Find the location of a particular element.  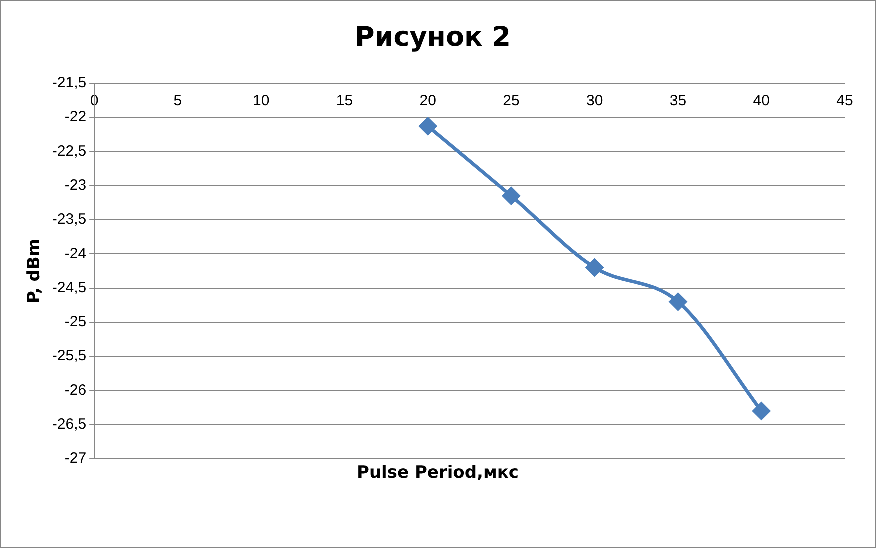

y-tick-label: -23,5 is located at coordinates (69, 219).